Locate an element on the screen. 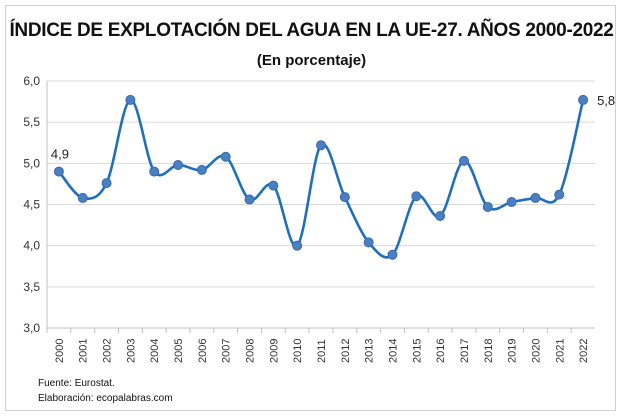 The height and width of the screenshot is (417, 623). x-tick-label: 2000 is located at coordinates (60, 351).